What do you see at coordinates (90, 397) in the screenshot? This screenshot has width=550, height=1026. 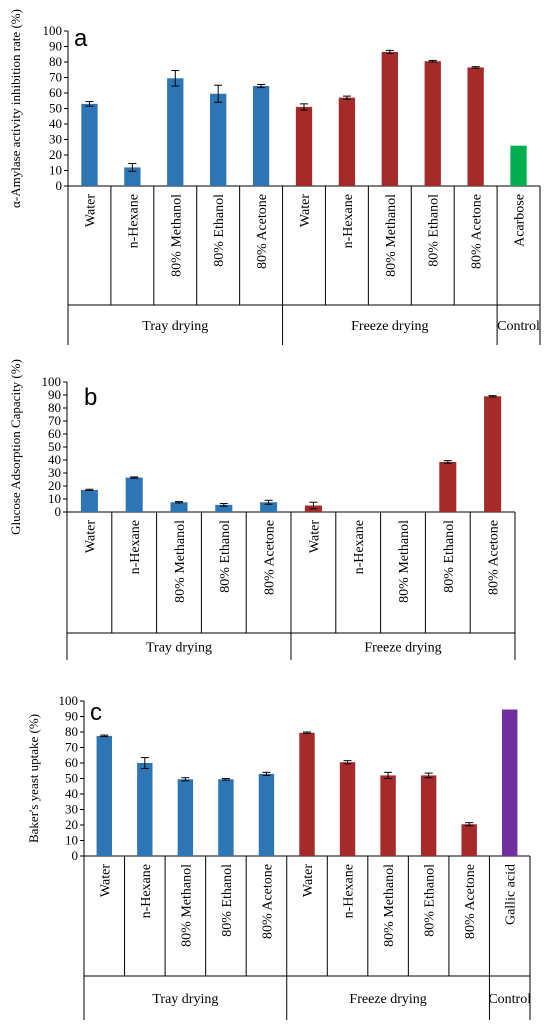 I see `panel-letter: b` at bounding box center [90, 397].